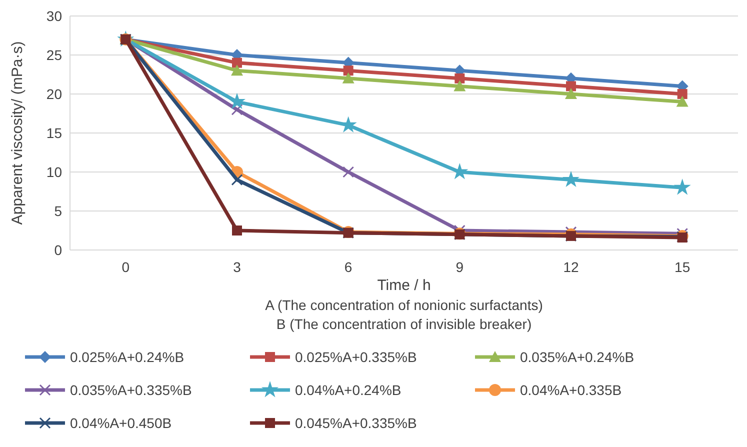 The height and width of the screenshot is (447, 747). What do you see at coordinates (571, 267) in the screenshot?
I see `x-tick-label: 12` at bounding box center [571, 267].